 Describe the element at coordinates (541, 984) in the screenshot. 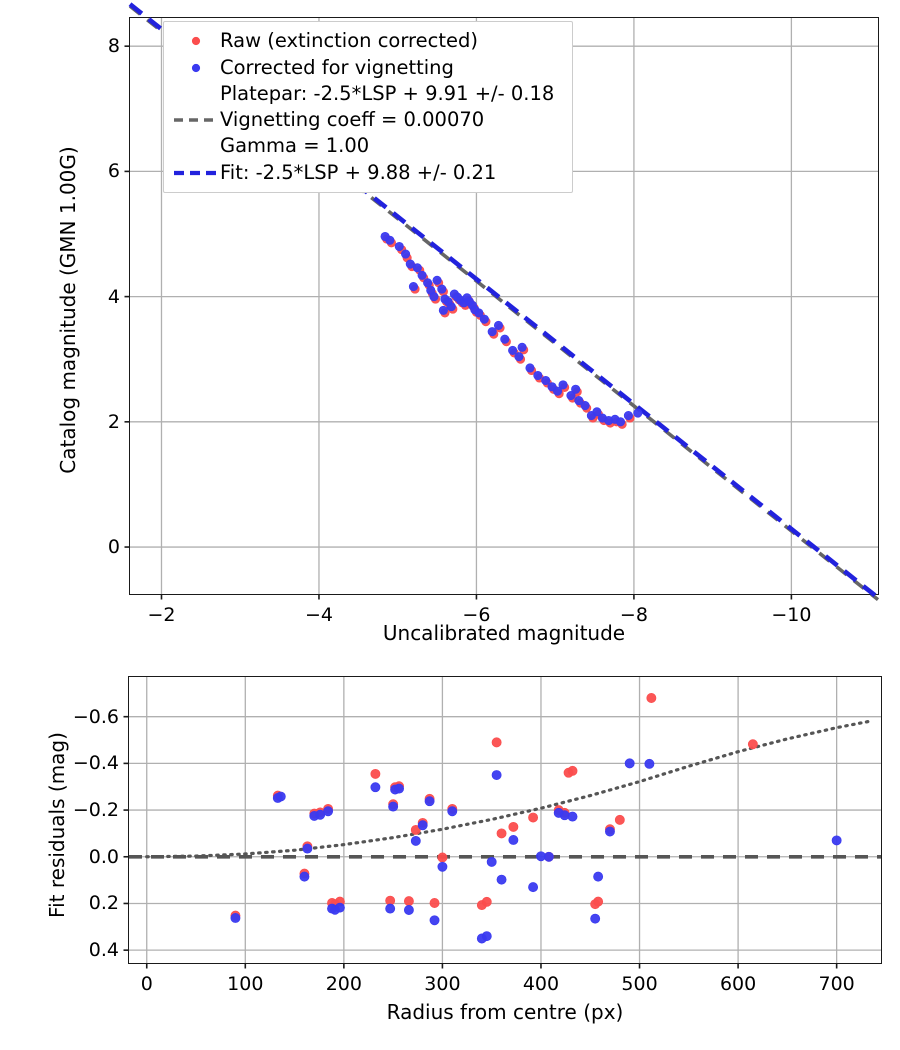

I see `bottom-plot-xtick-label: 400` at that location.